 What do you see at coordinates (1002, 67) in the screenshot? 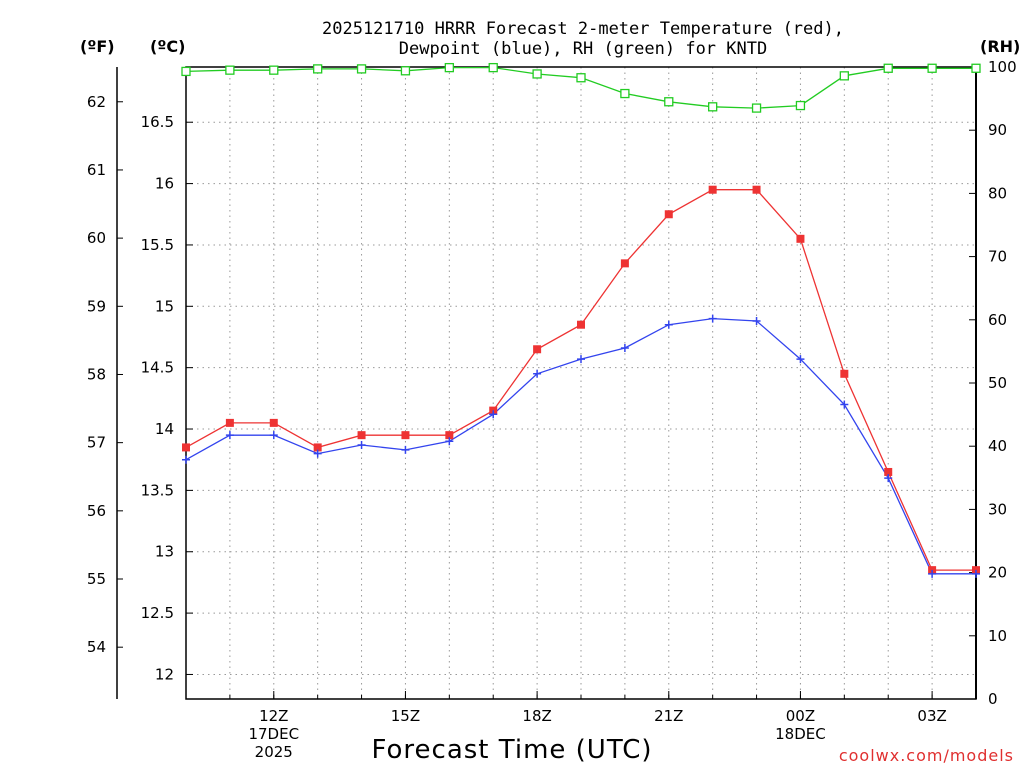
I see `rh-tick-label: 100` at bounding box center [1002, 67].